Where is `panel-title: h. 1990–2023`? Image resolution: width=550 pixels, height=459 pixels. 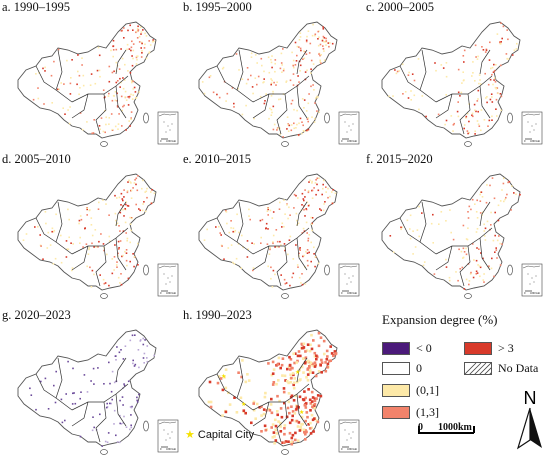 panel-title: h. 1990–2023 is located at coordinates (217, 315).